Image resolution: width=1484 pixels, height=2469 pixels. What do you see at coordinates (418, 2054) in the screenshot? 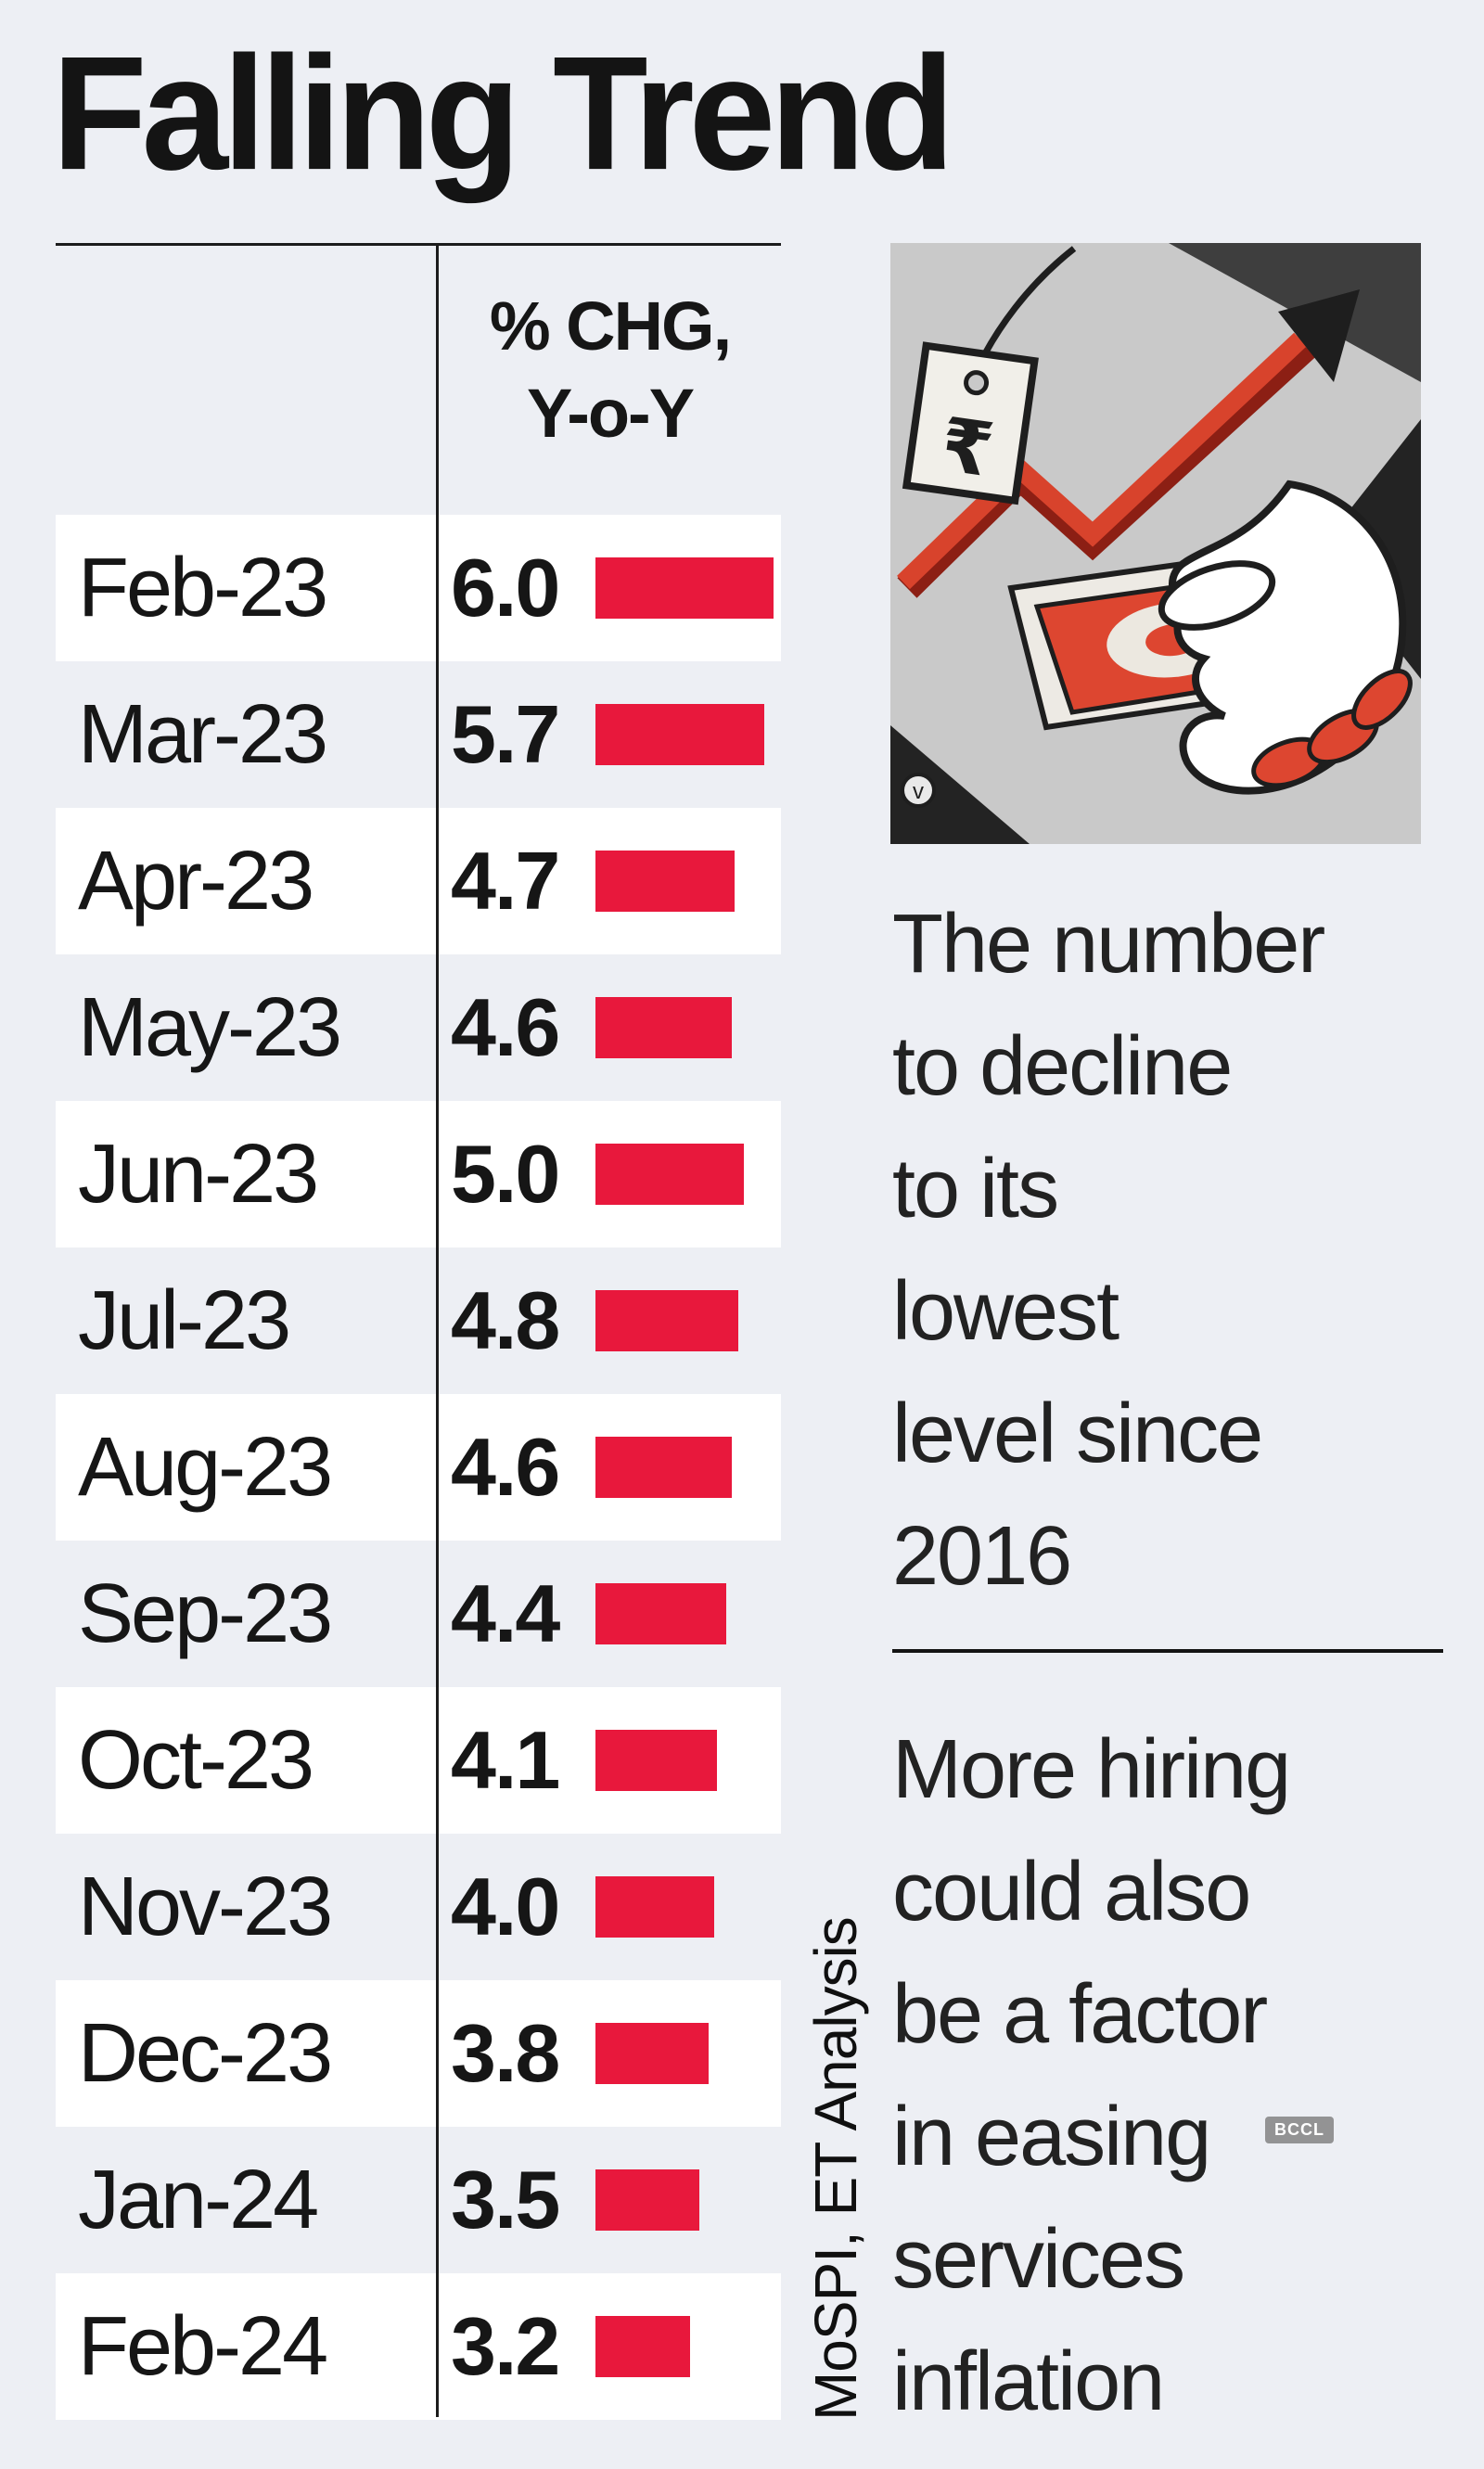
I see `table-row: Dec-23 3.8` at bounding box center [418, 2054].